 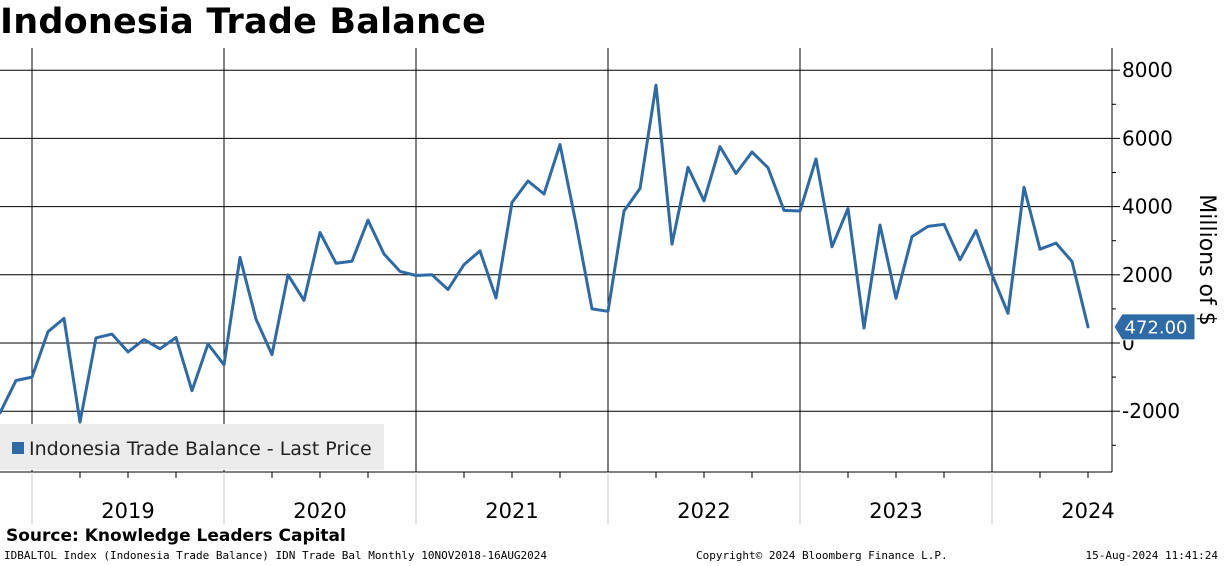 I want to click on last-value-label: 472.00, so click(x=1156, y=327).